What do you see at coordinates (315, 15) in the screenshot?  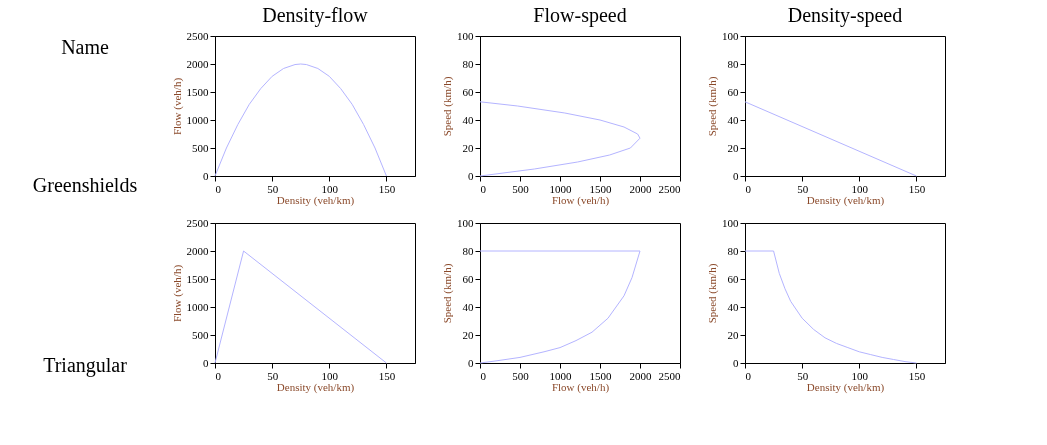 I see `chart-title: Density-flow` at bounding box center [315, 15].